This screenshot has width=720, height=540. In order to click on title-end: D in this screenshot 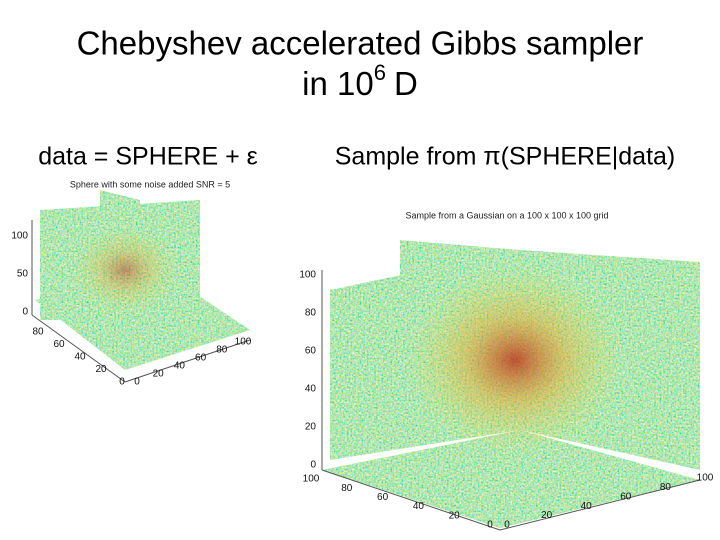, I will do `click(406, 83)`.